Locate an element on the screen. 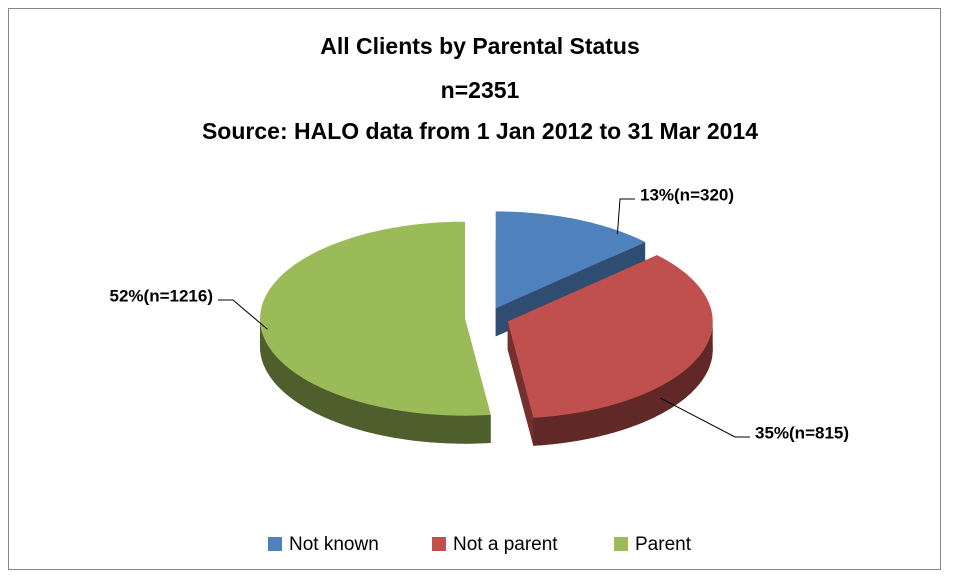 The height and width of the screenshot is (579, 955). data-label: 52%(n=1216) is located at coordinates (161, 295).